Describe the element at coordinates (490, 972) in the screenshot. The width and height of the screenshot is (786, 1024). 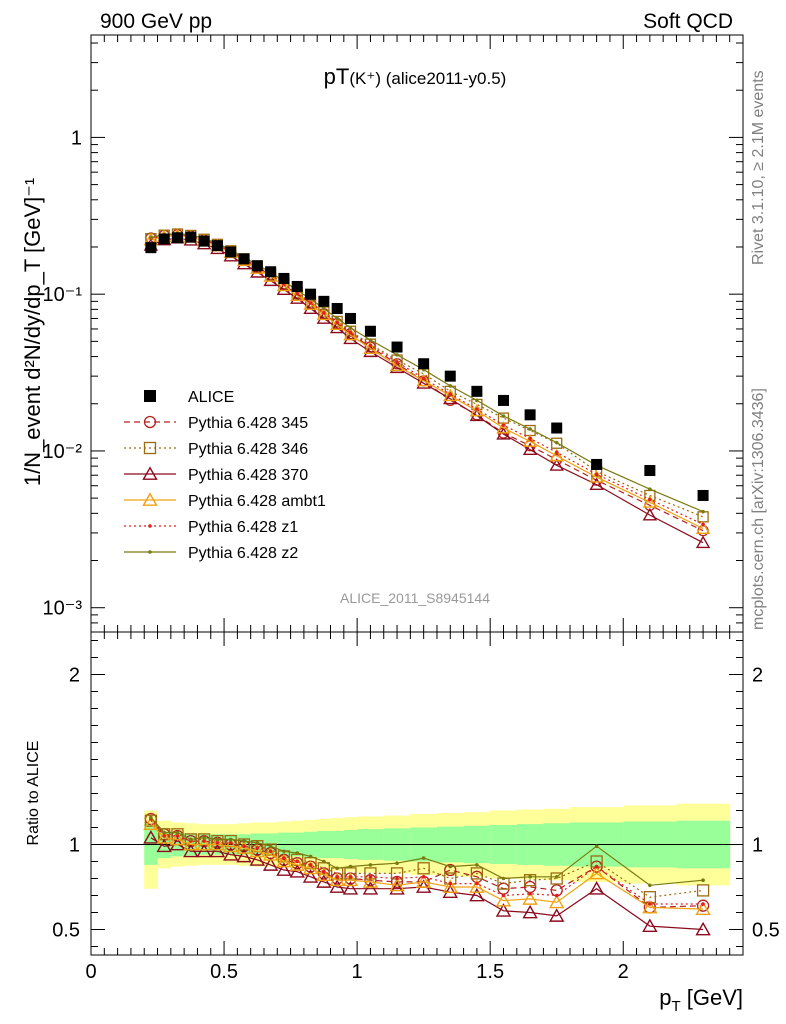
I see `x-tick-label: 1.5` at that location.